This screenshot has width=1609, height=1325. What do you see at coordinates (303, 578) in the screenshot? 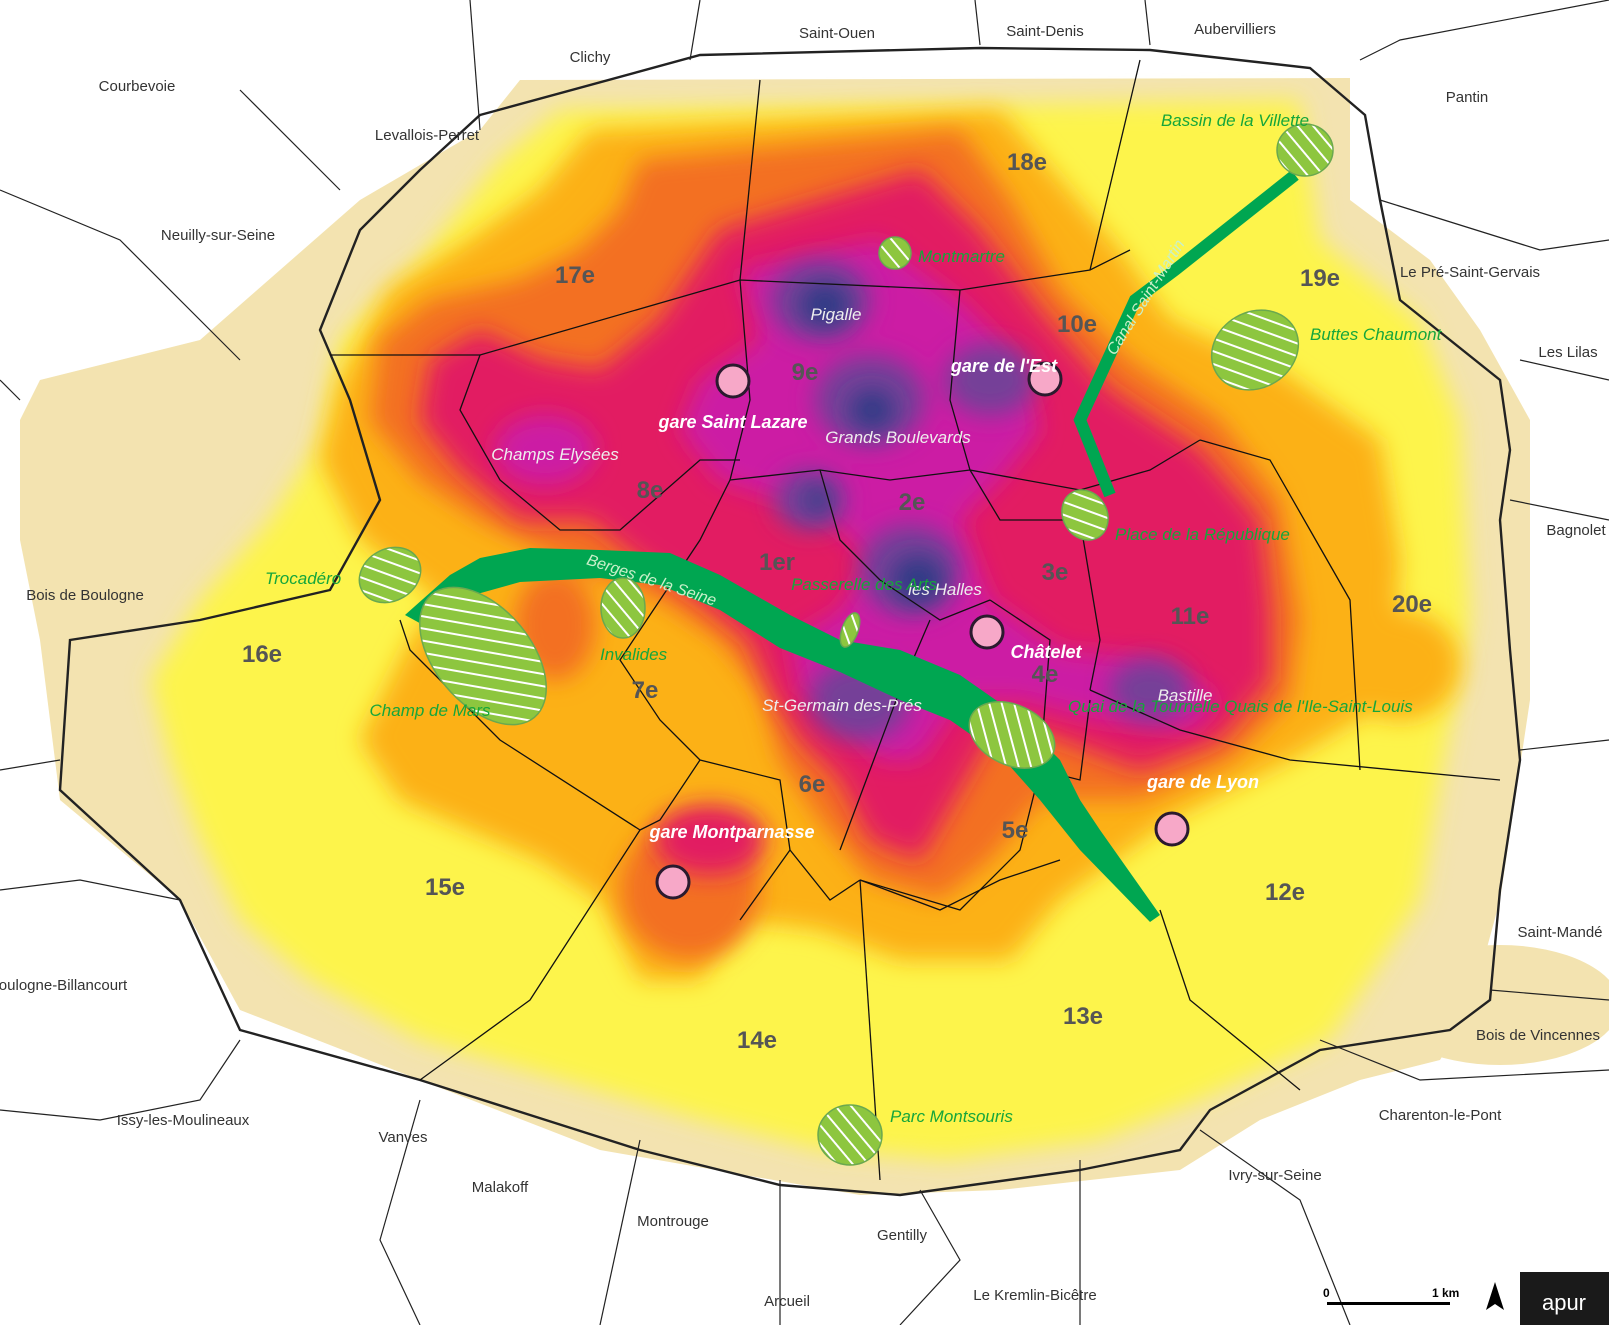
I see `label-trocadero: Trocadéro` at bounding box center [303, 578].